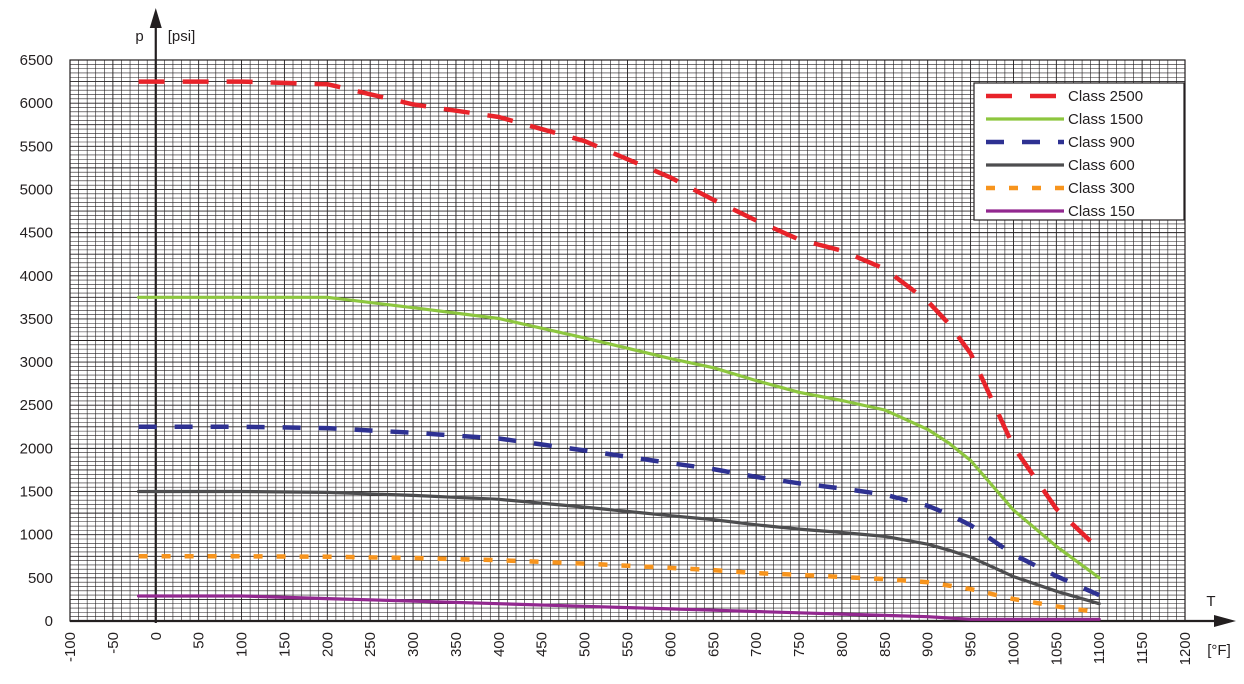 This screenshot has height=684, width=1244. Describe the element at coordinates (155, 18) in the screenshot. I see `y-axis-arrow` at that location.